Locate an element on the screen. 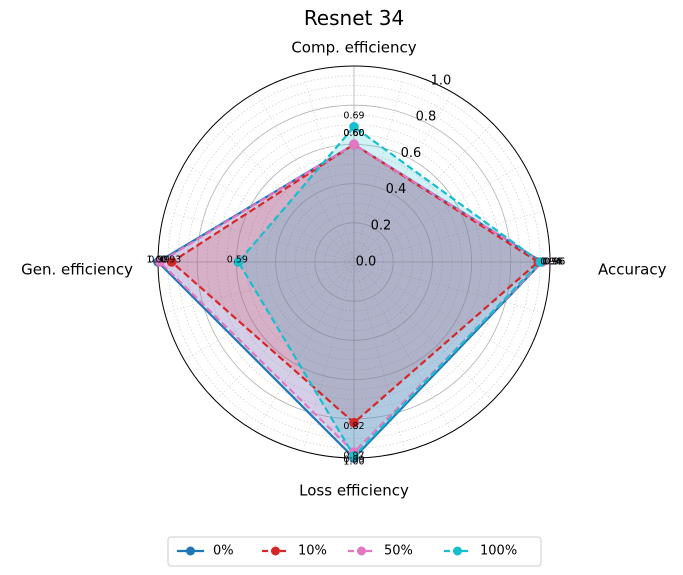 This screenshot has height=575, width=683. axis-label: Accuracy is located at coordinates (632, 270).